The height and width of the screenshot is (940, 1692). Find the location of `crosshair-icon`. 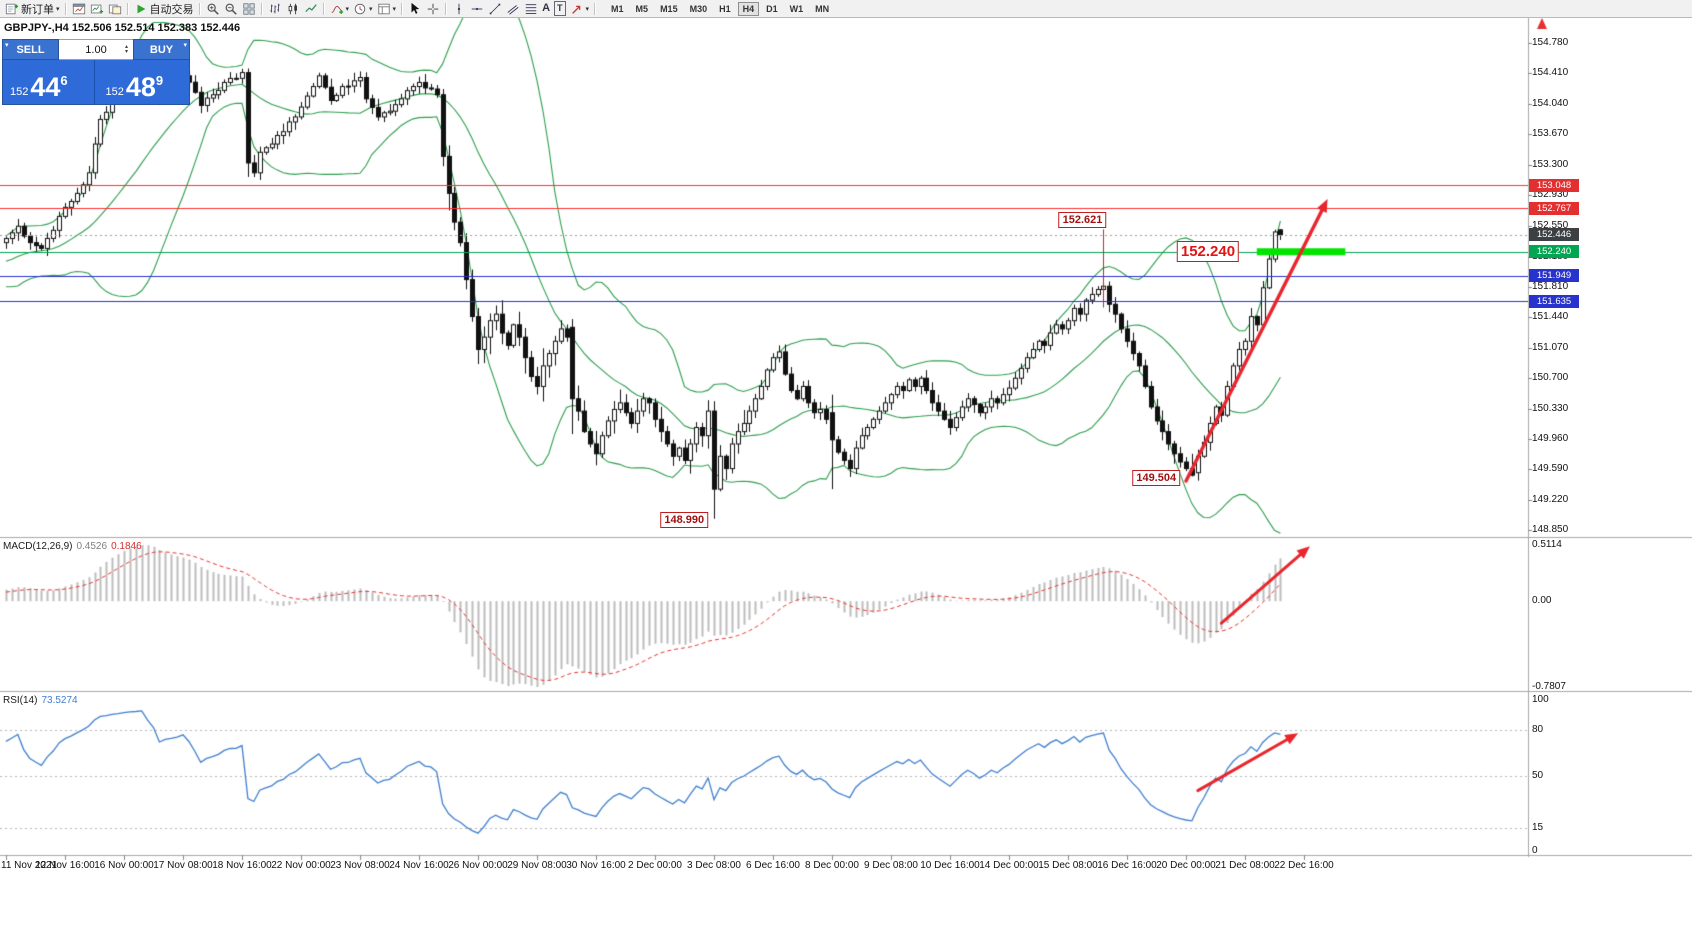

crosshair-icon is located at coordinates (433, 9).